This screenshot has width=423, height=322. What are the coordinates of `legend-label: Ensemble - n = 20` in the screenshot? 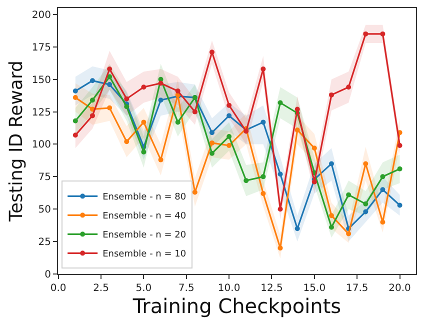 It's located at (144, 235).